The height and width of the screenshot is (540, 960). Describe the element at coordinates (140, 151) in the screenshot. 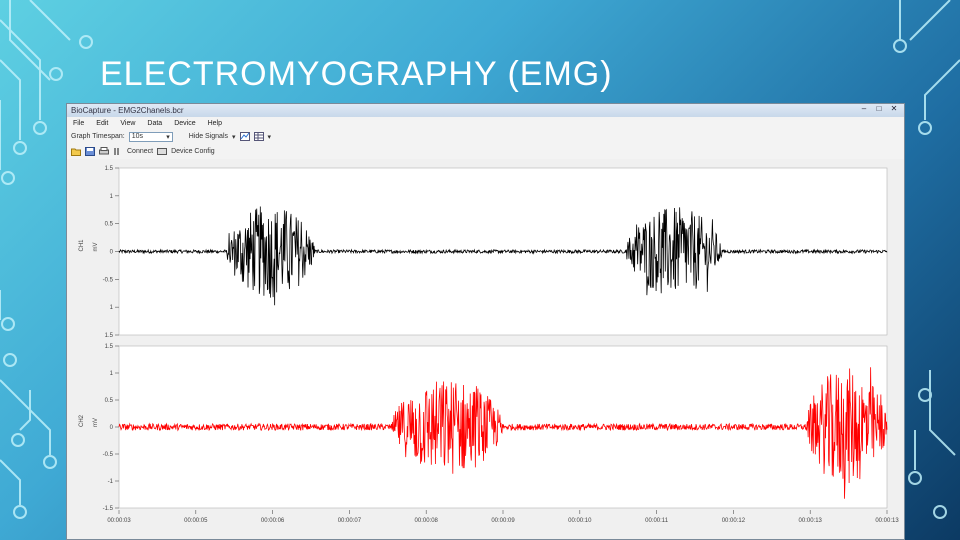

I see `connect-button: Connect` at that location.